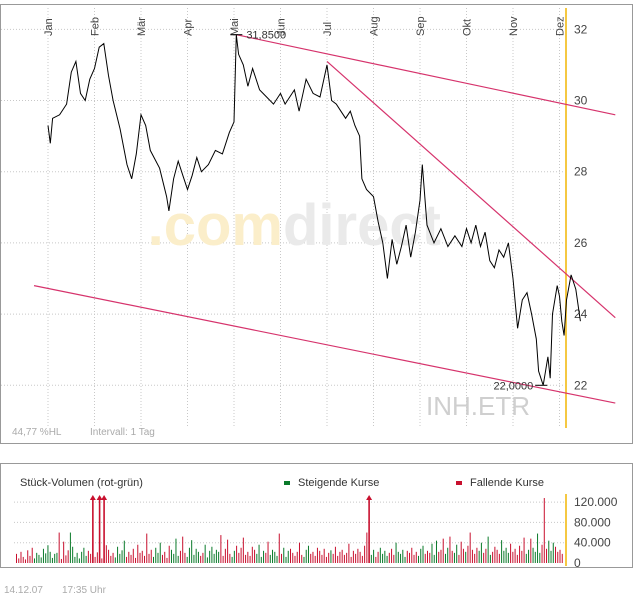 This screenshot has height=597, width=634. Describe the element at coordinates (581, 314) in the screenshot. I see `price-tick-label: 24` at that location.